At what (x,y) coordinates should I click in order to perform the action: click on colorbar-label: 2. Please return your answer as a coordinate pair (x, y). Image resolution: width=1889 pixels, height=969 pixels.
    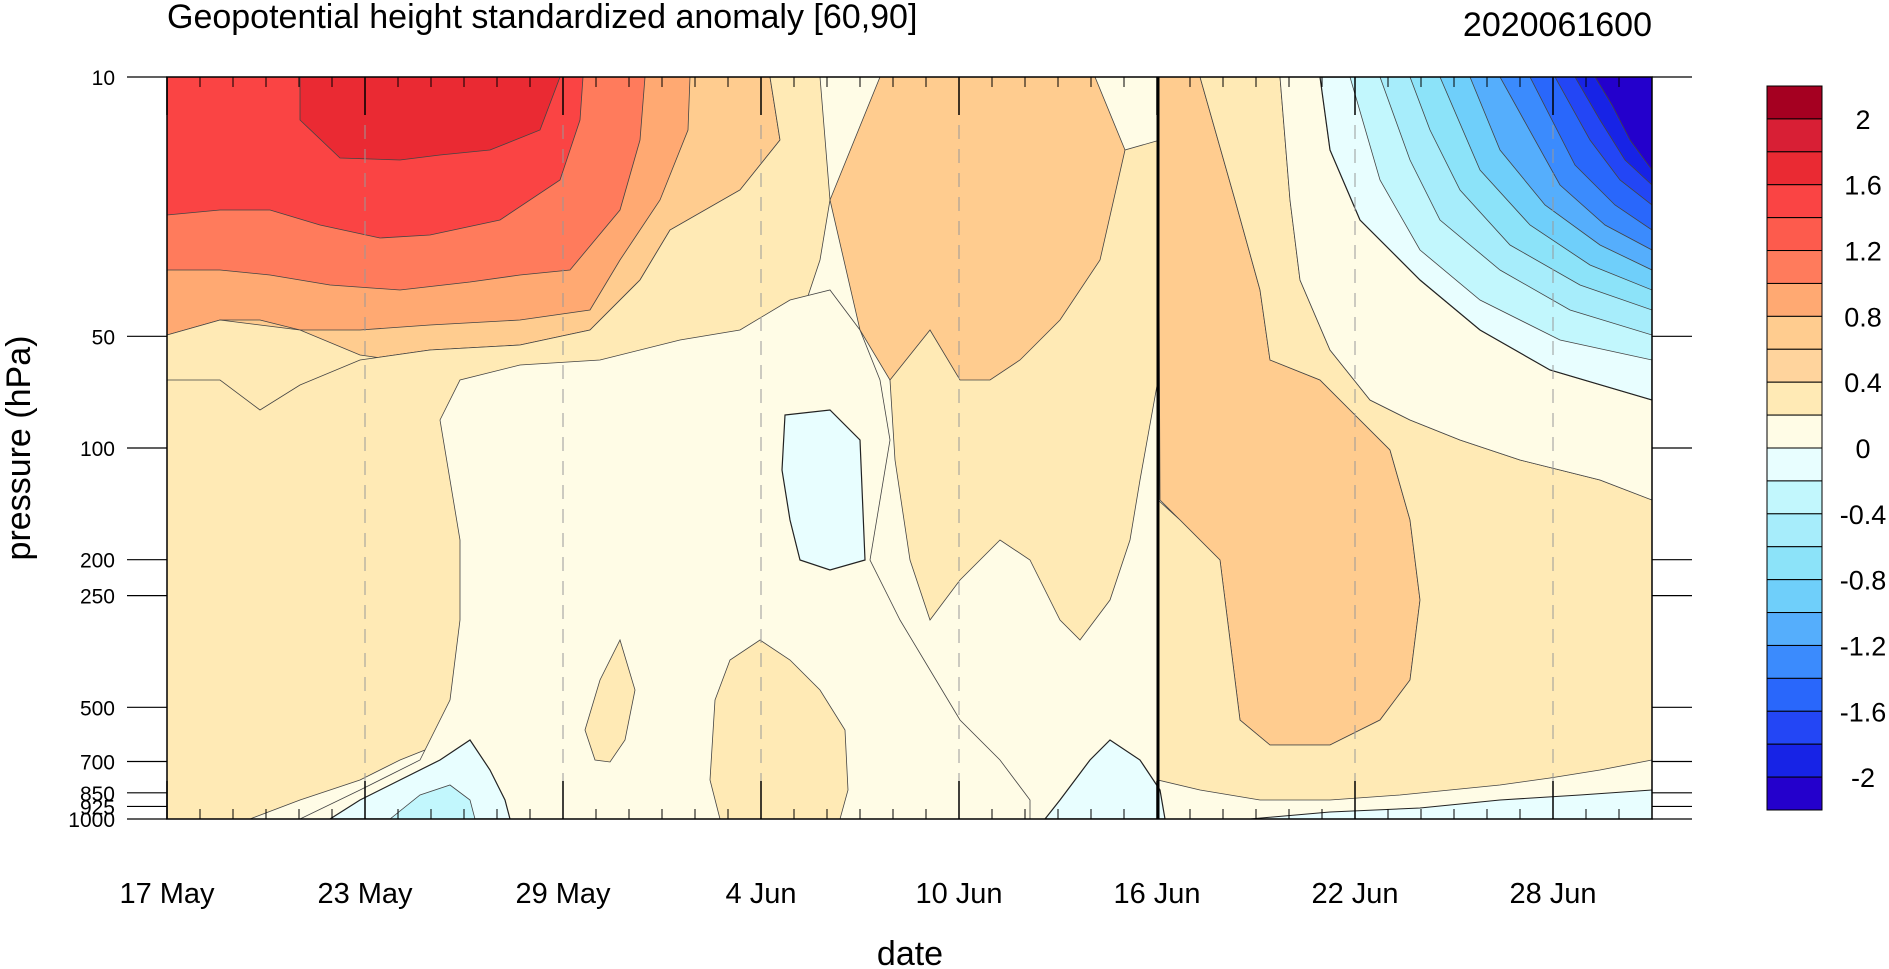
    Looking at the image, I should click on (1862, 120).